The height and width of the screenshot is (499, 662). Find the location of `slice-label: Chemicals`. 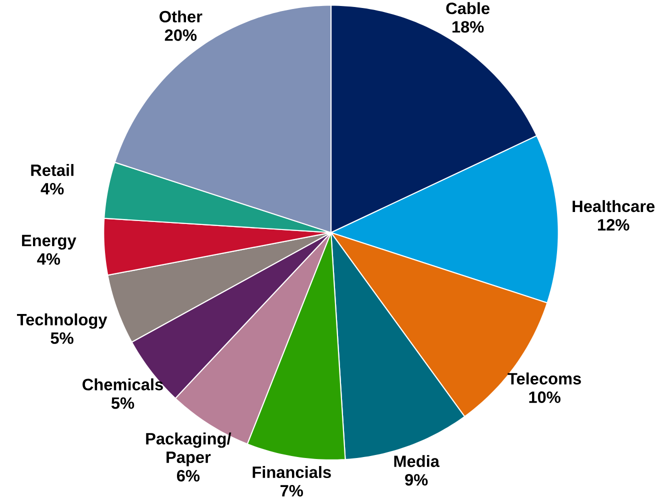

slice-label: Chemicals is located at coordinates (122, 384).